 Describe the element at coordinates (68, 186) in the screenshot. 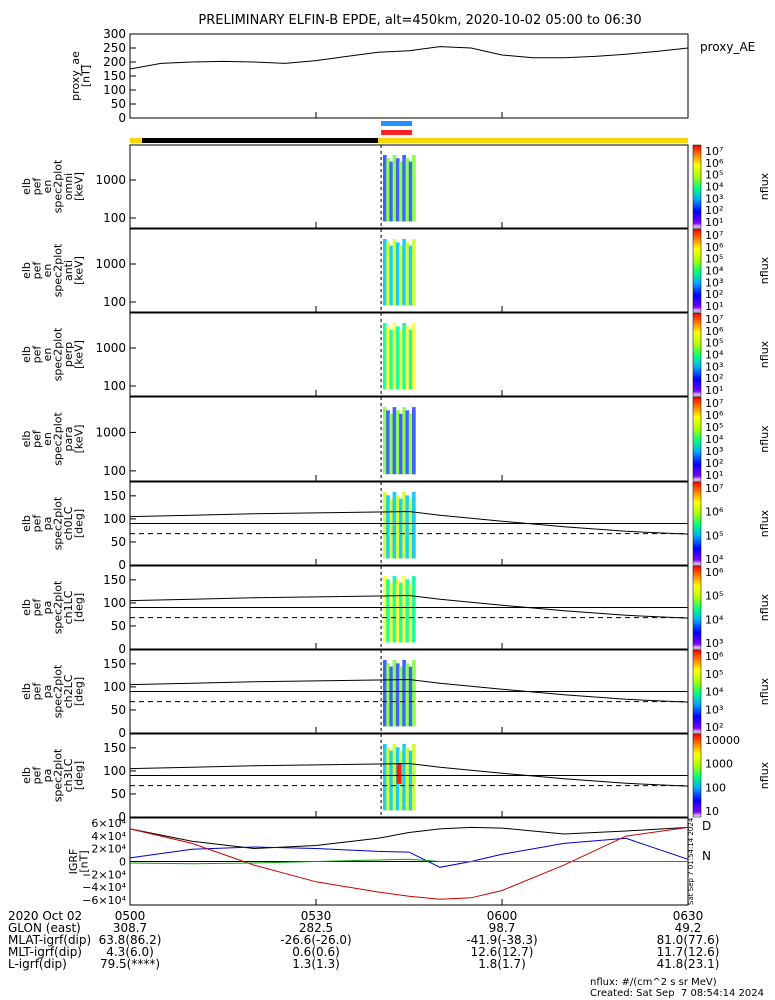

I see `panel-ylabel-line: omni` at that location.